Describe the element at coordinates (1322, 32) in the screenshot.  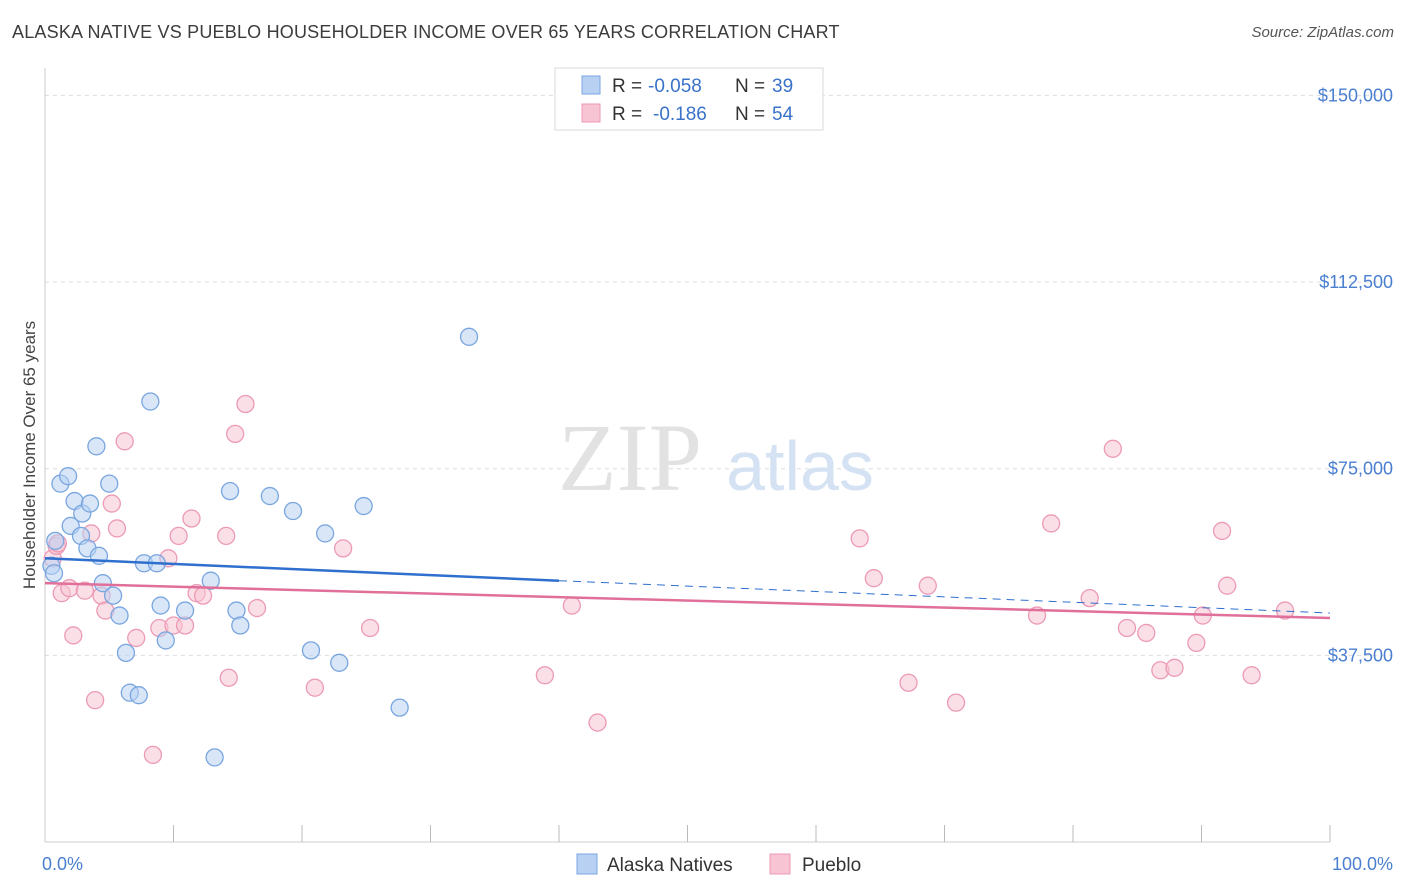
I see `source-credit: Source: ZipAtlas.com` at that location.